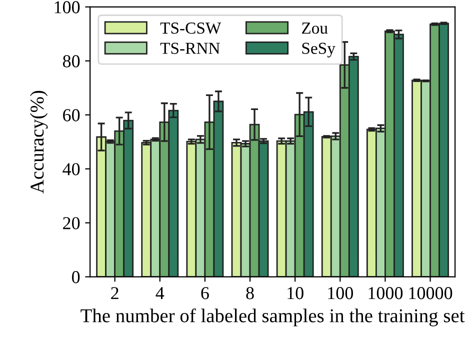 Image resolution: width=474 pixels, height=346 pixels. Describe the element at coordinates (319, 50) in the screenshot. I see `legend-label: SeSy` at that location.